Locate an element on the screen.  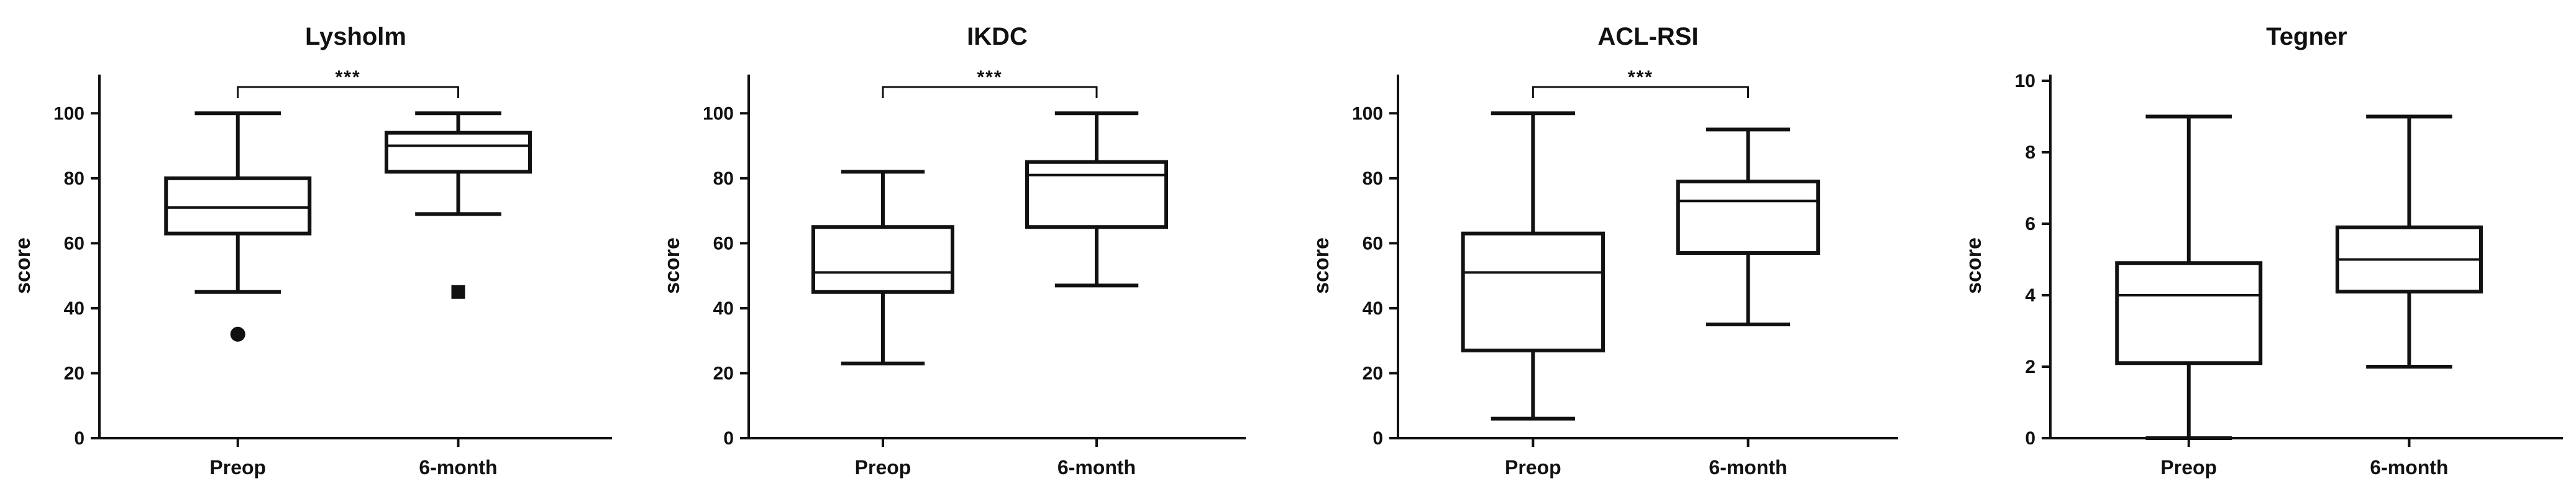
chart-title: Lysholm is located at coordinates (355, 36).